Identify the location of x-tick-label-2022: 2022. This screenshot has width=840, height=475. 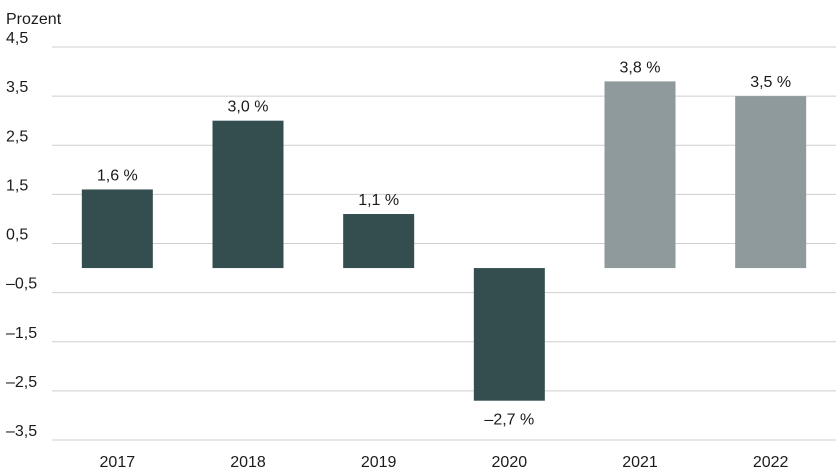
(771, 462).